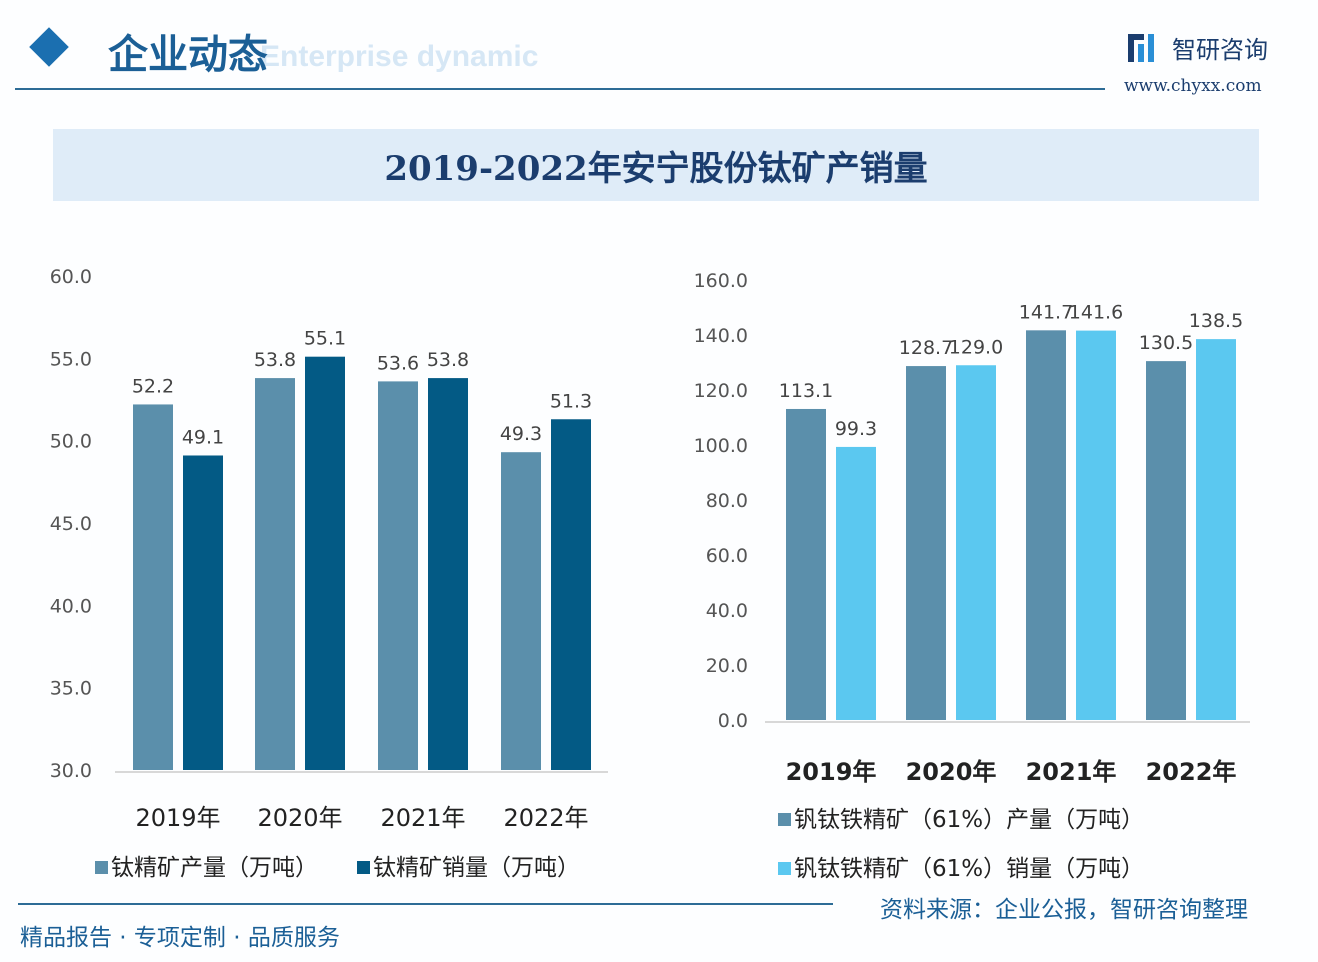 Image resolution: width=1318 pixels, height=962 pixels. I want to click on footer-divider, so click(425, 904).